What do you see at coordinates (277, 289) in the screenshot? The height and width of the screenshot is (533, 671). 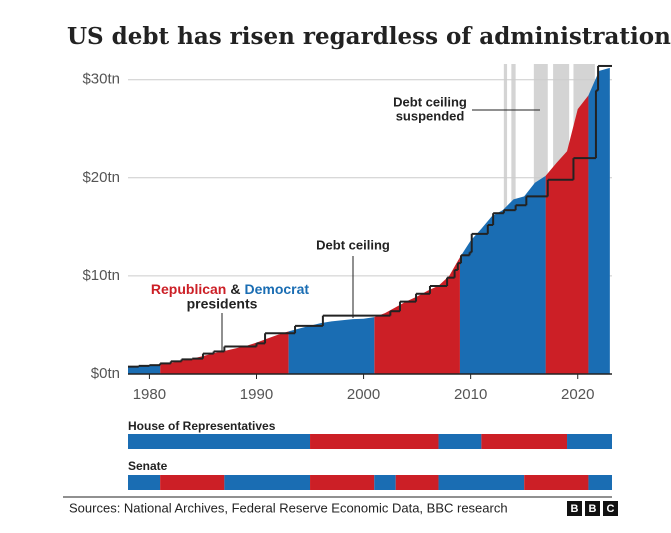 I see `legend-entry: Democrat` at bounding box center [277, 289].